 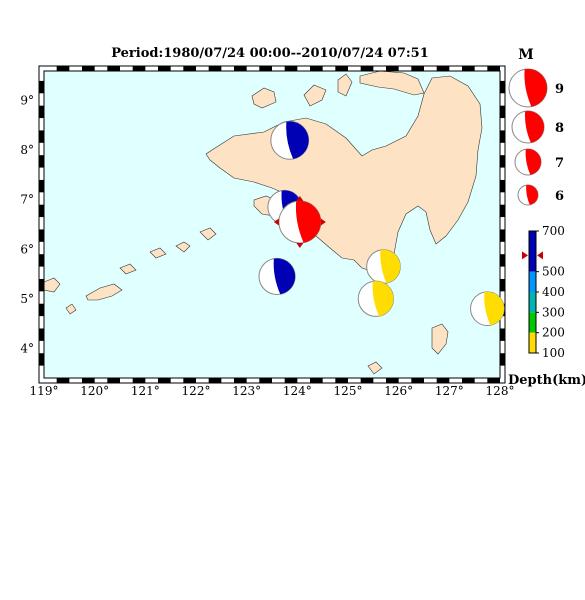 What do you see at coordinates (196, 391) in the screenshot?
I see `lon-tick-label: 122°` at bounding box center [196, 391].